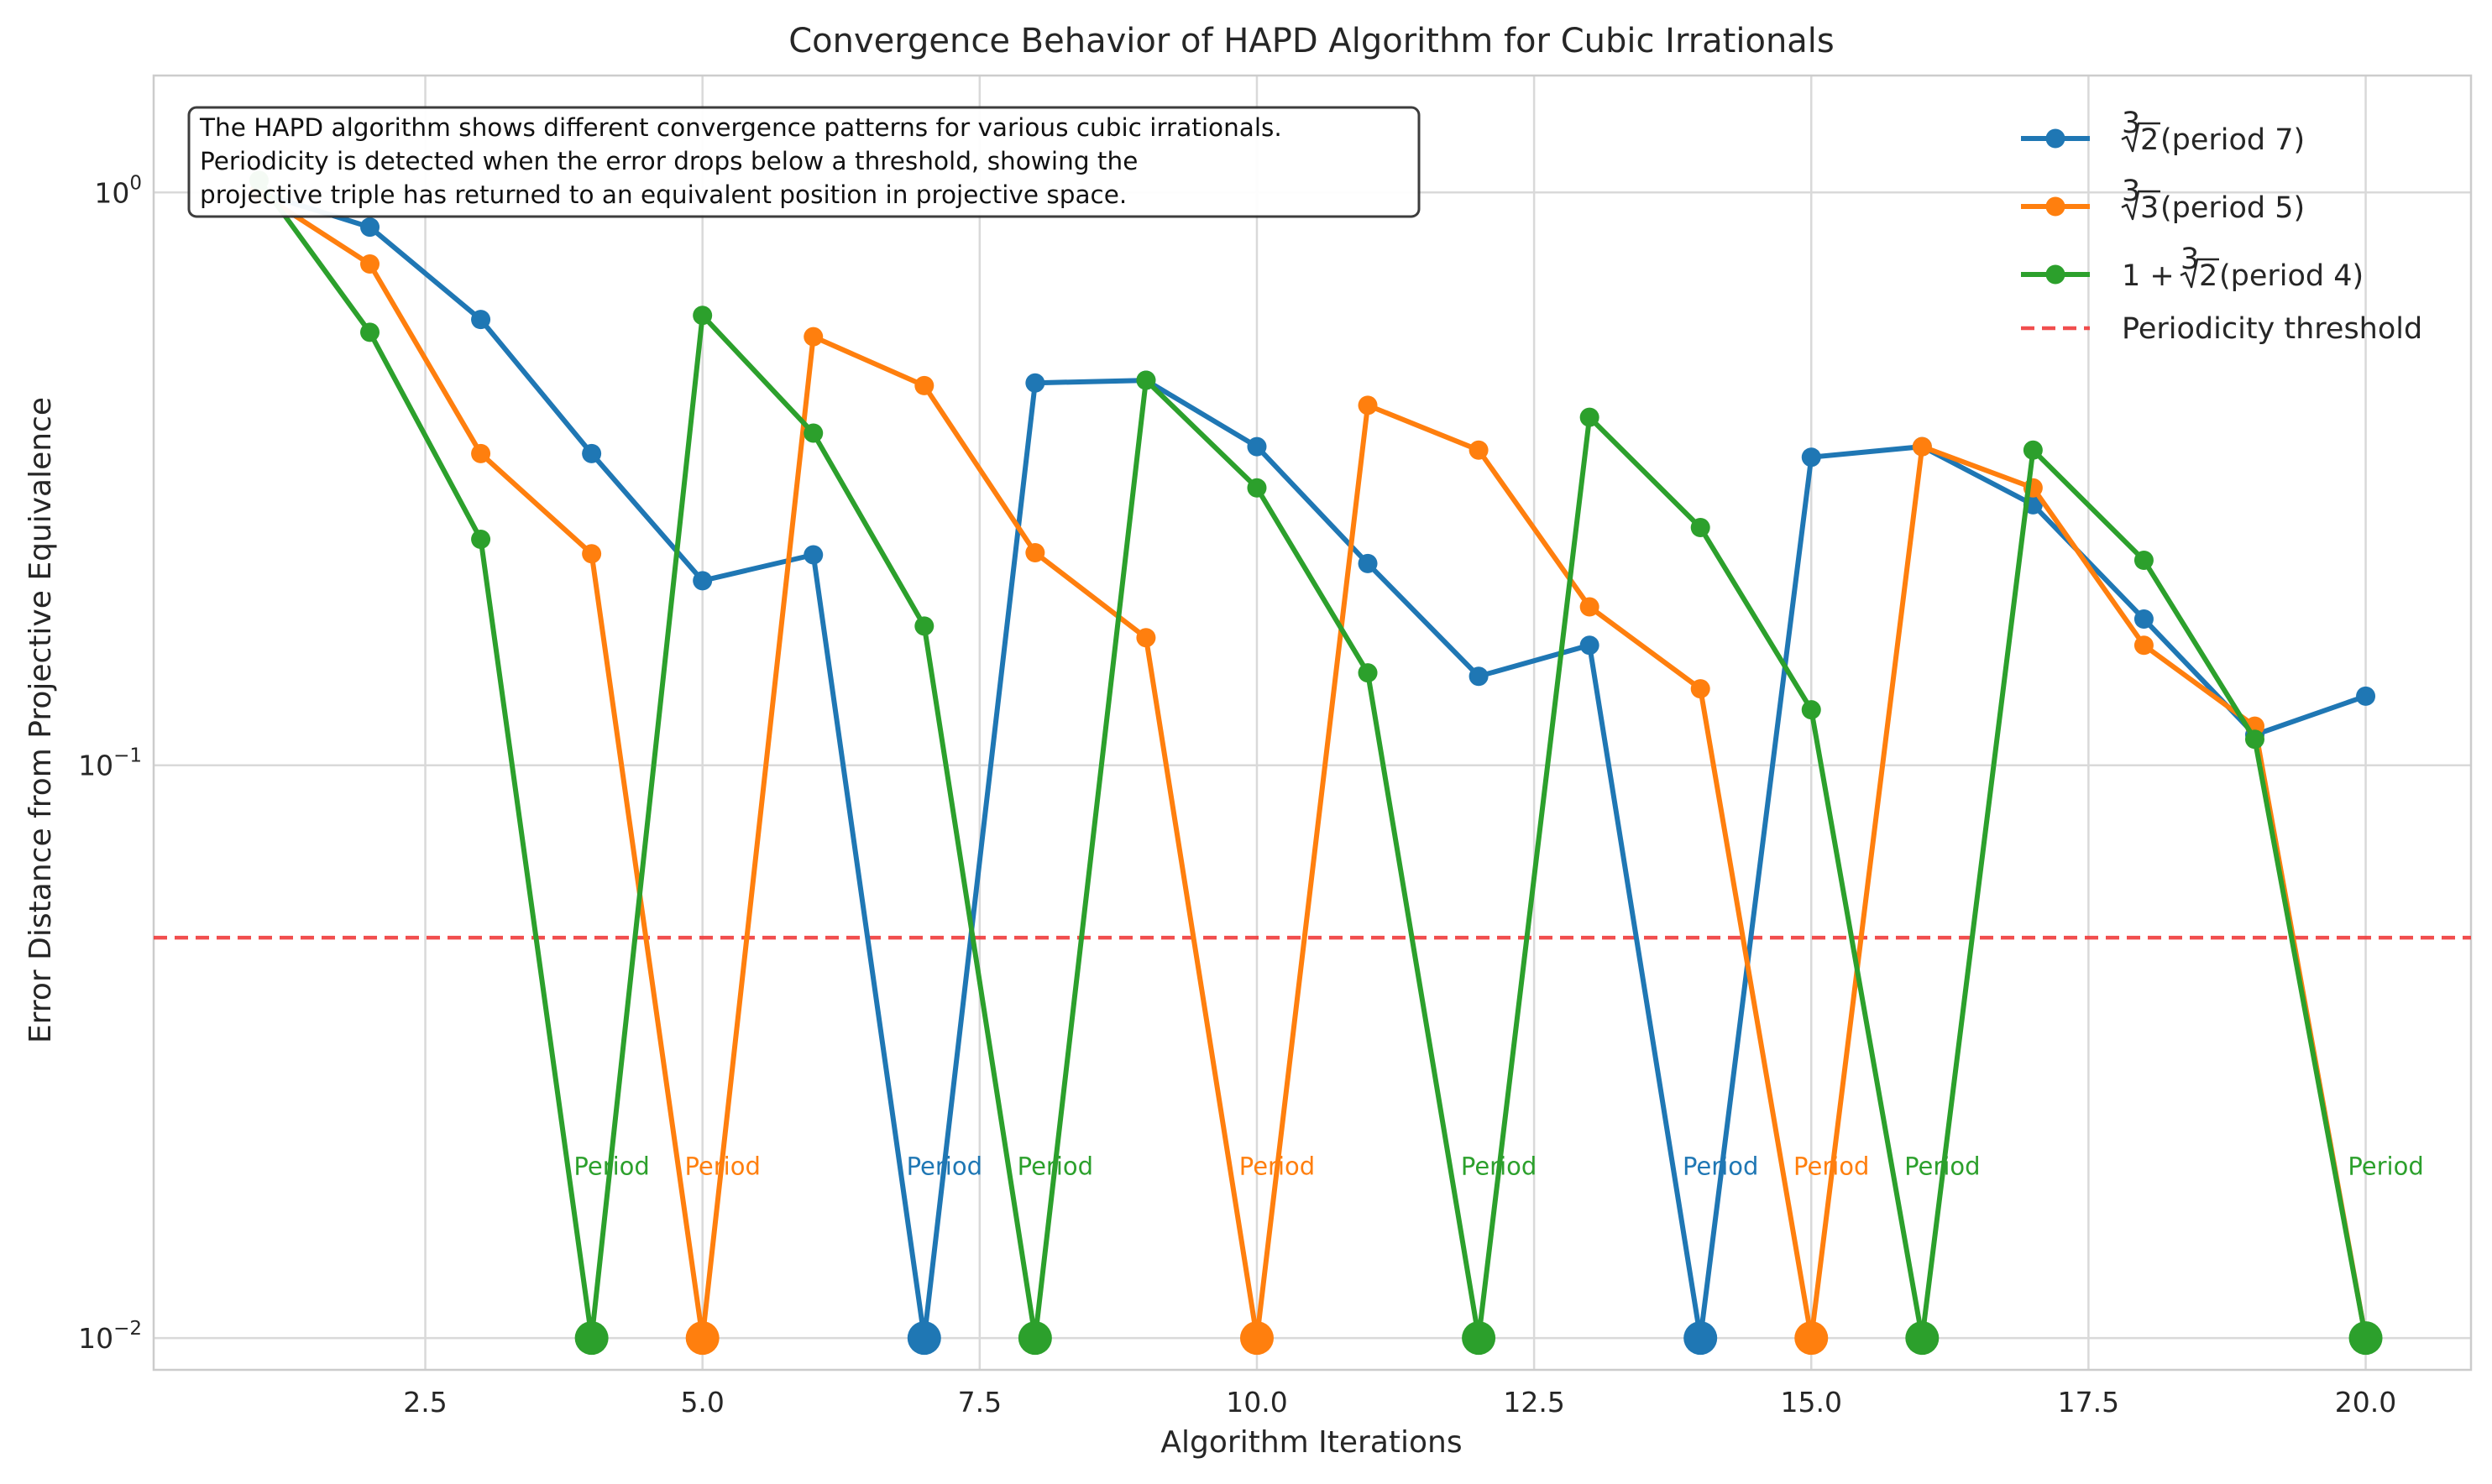 This screenshot has height=1484, width=2492. Describe the element at coordinates (1256, 1402) in the screenshot. I see `x-tick-label: 10.0` at that location.